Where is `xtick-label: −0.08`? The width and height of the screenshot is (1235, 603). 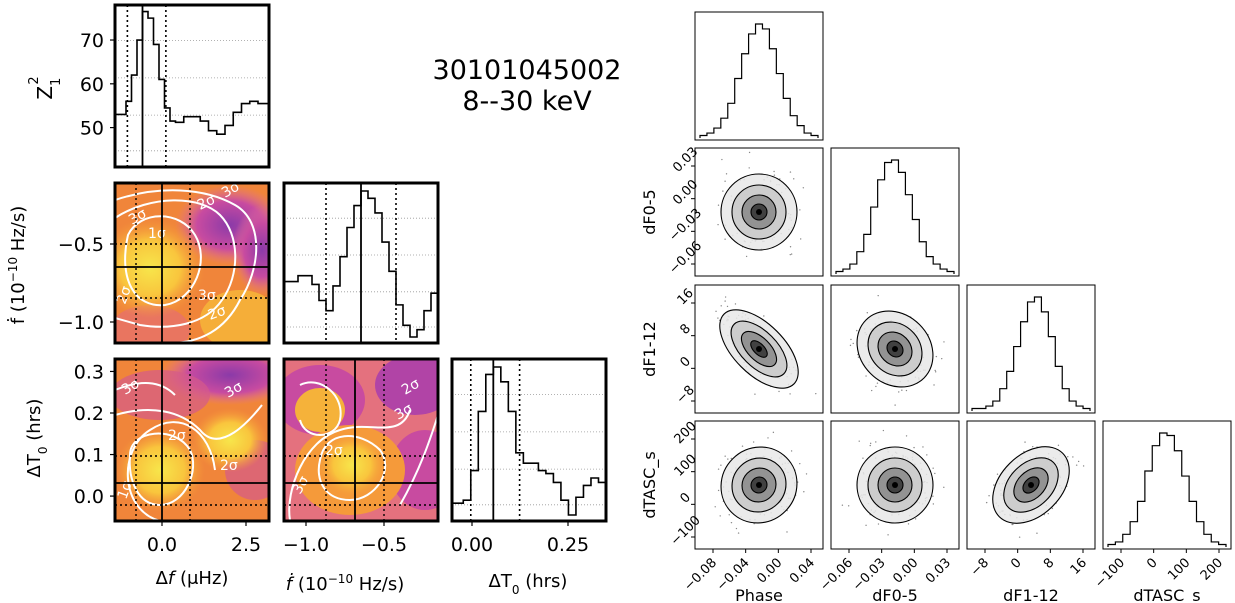
xtick-label: −0.08 is located at coordinates (700, 574).